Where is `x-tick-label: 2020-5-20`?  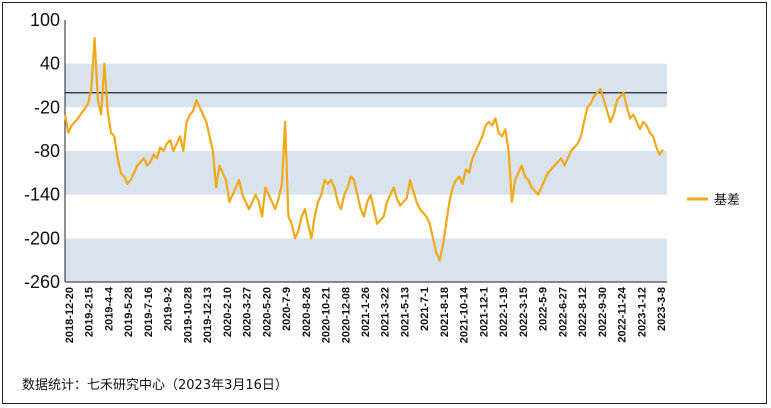 x-tick-label: 2020-5-20 is located at coordinates (267, 312).